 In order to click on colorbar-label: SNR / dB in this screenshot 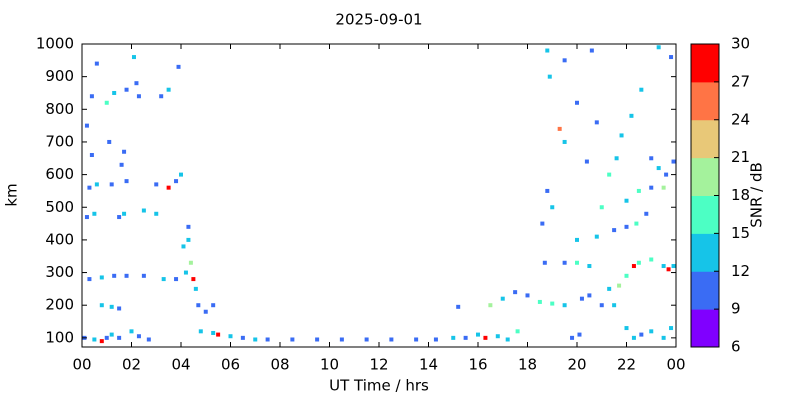, I will do `click(757, 195)`.